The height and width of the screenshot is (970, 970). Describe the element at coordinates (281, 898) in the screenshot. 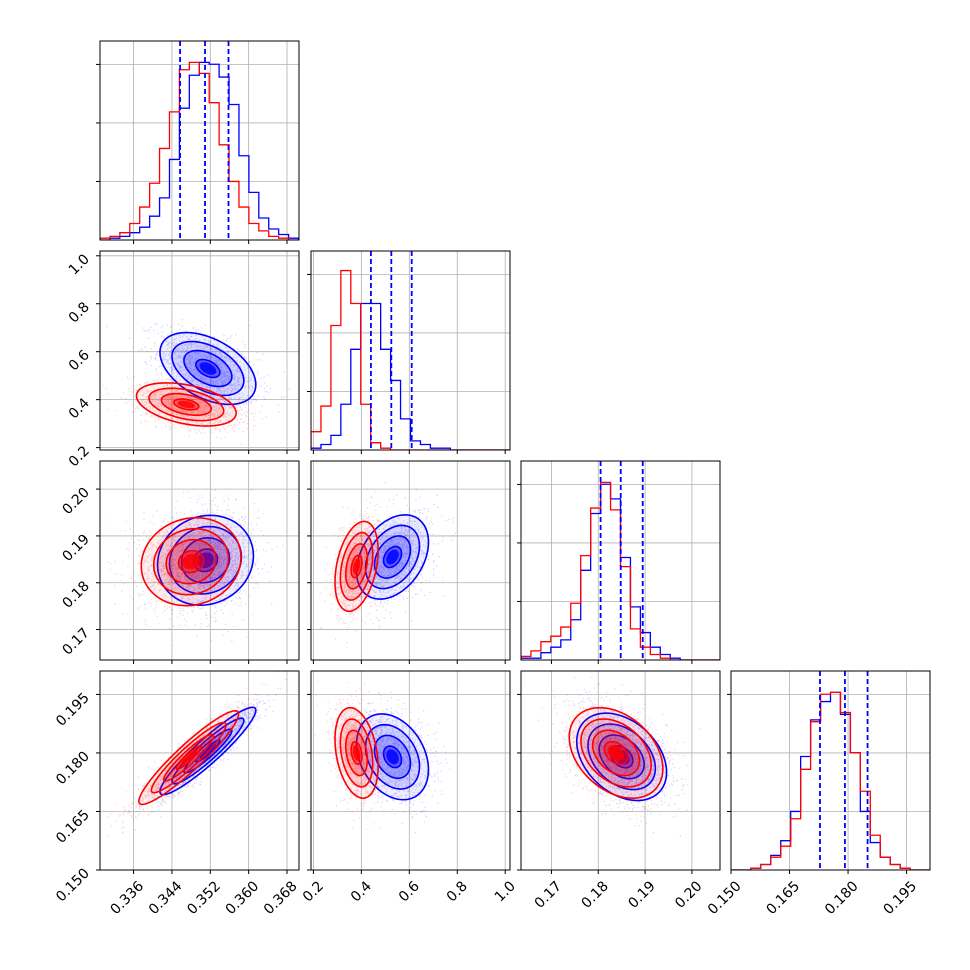

I see `x-tick-label: 0.368` at that location.